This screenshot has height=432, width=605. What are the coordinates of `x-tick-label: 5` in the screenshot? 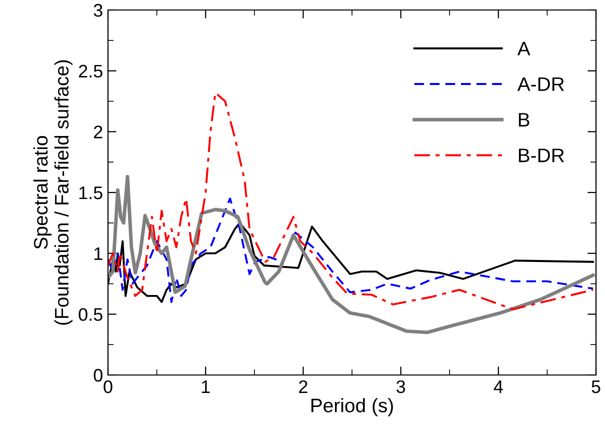 It's located at (596, 387).